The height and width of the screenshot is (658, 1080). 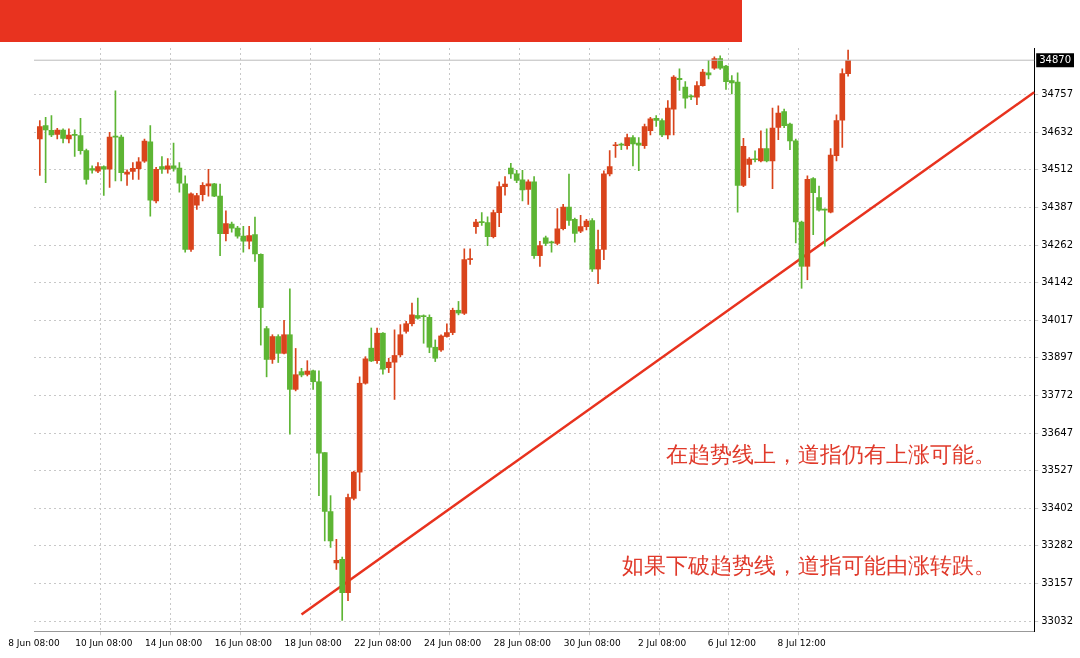 I want to click on x-tick-label: 16 Jun 08:00, so click(x=243, y=642).